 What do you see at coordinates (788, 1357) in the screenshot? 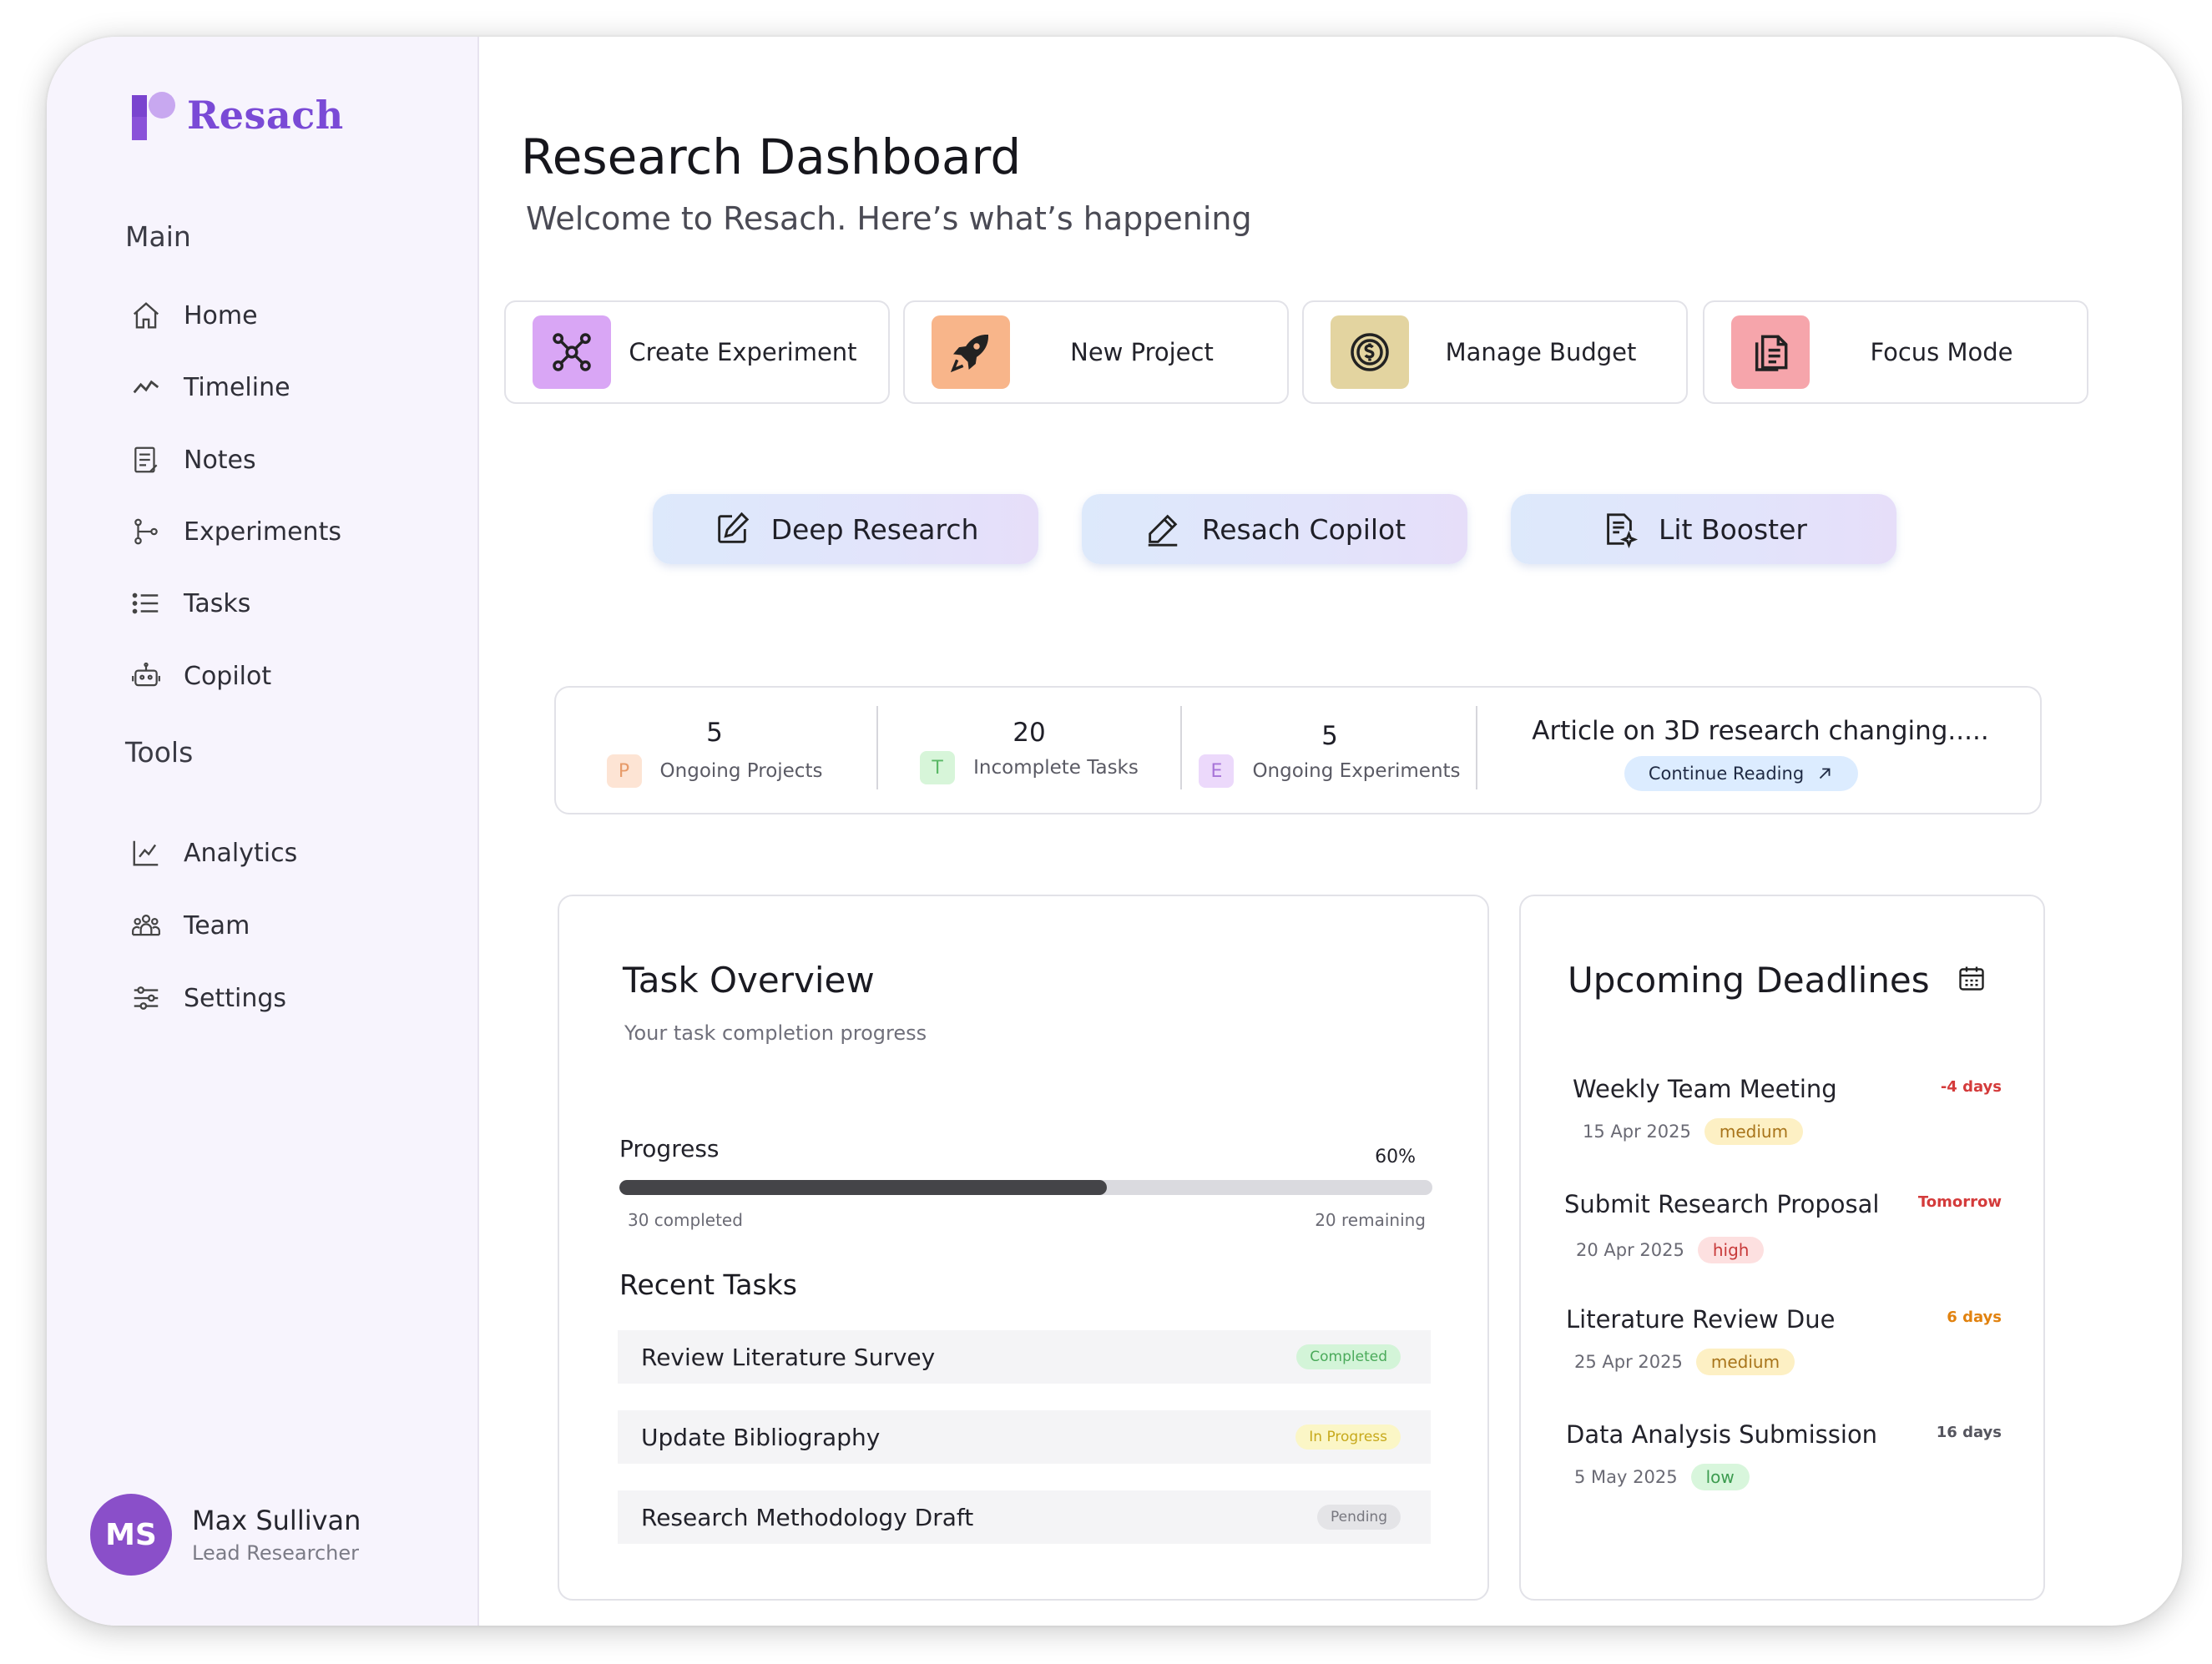
I see `task-name: Review Literature Survey` at bounding box center [788, 1357].